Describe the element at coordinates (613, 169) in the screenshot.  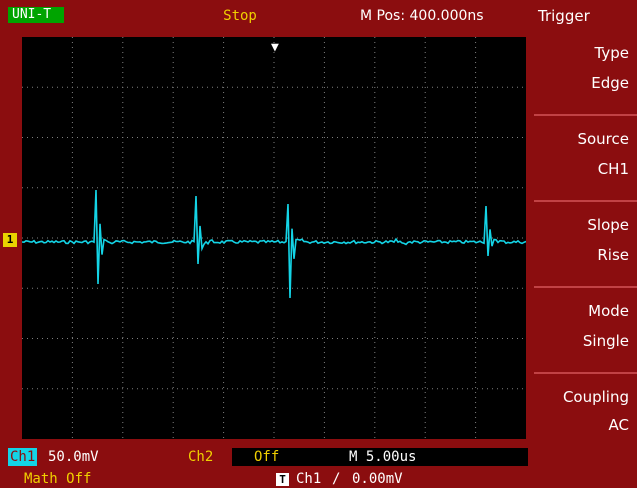
I see `menu-value-source: CH1` at that location.